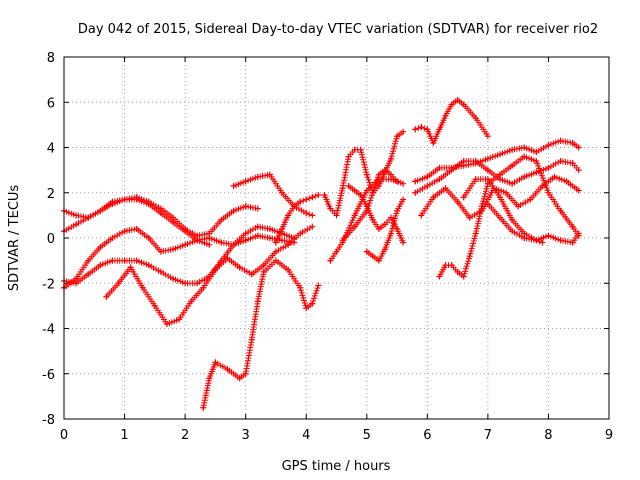  Describe the element at coordinates (336, 466) in the screenshot. I see `x-axis-label: GPS time / hours` at that location.